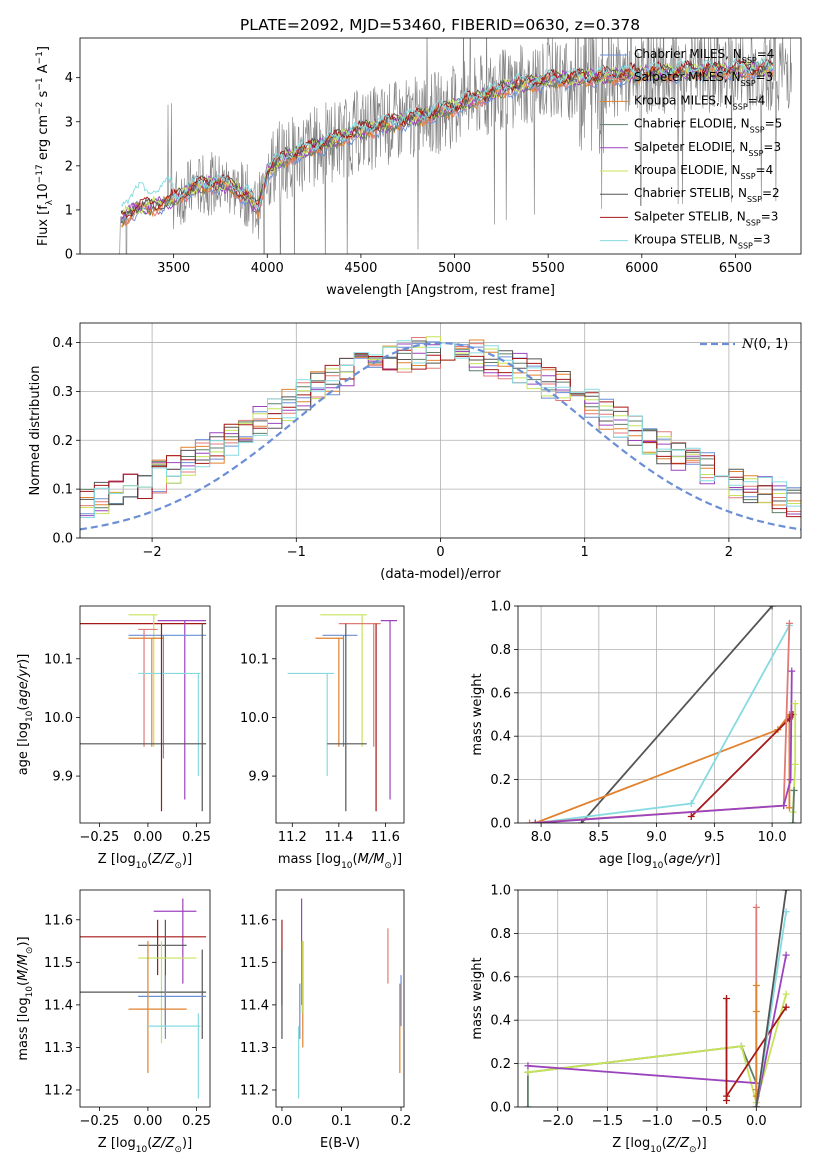  Describe the element at coordinates (664, 747) in the screenshot. I see `weight-line-salpeter-elodie` at that location.